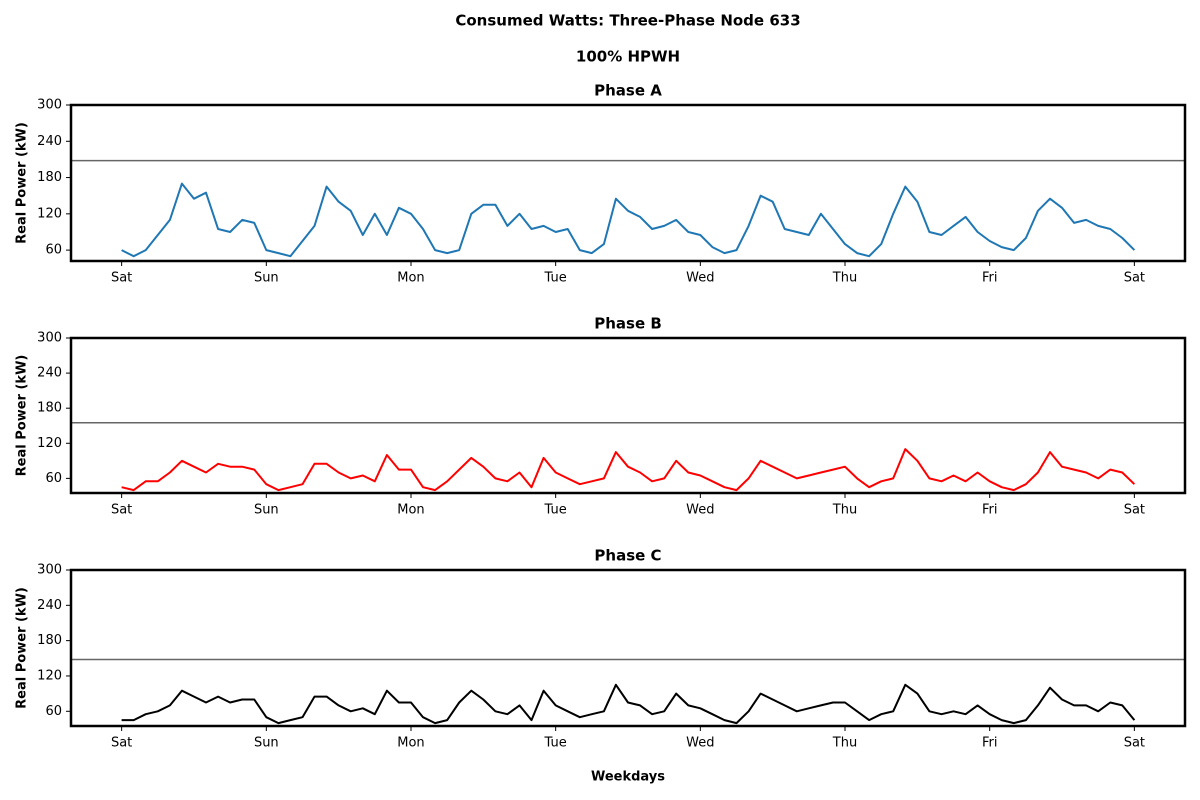  I want to click on panel-title: Phase C, so click(627, 556).